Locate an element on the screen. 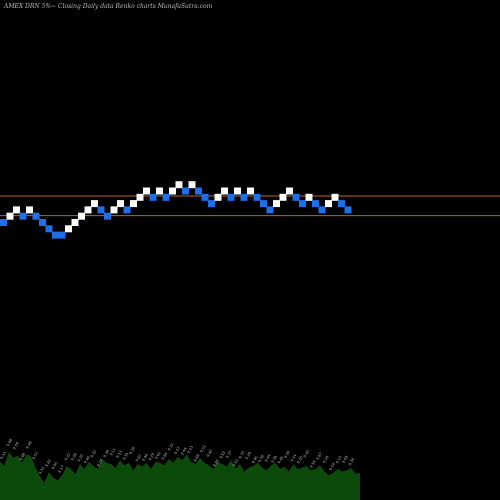  volume-label: 9.28 is located at coordinates (249, 456).